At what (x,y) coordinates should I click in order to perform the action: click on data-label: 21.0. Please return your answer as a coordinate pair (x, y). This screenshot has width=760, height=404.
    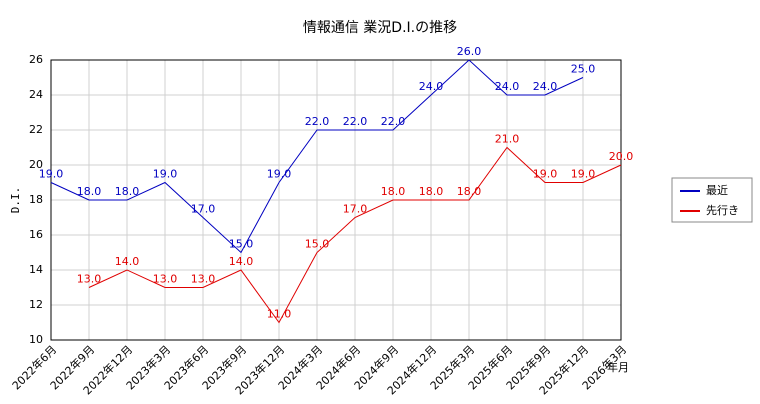
    Looking at the image, I should click on (507, 139).